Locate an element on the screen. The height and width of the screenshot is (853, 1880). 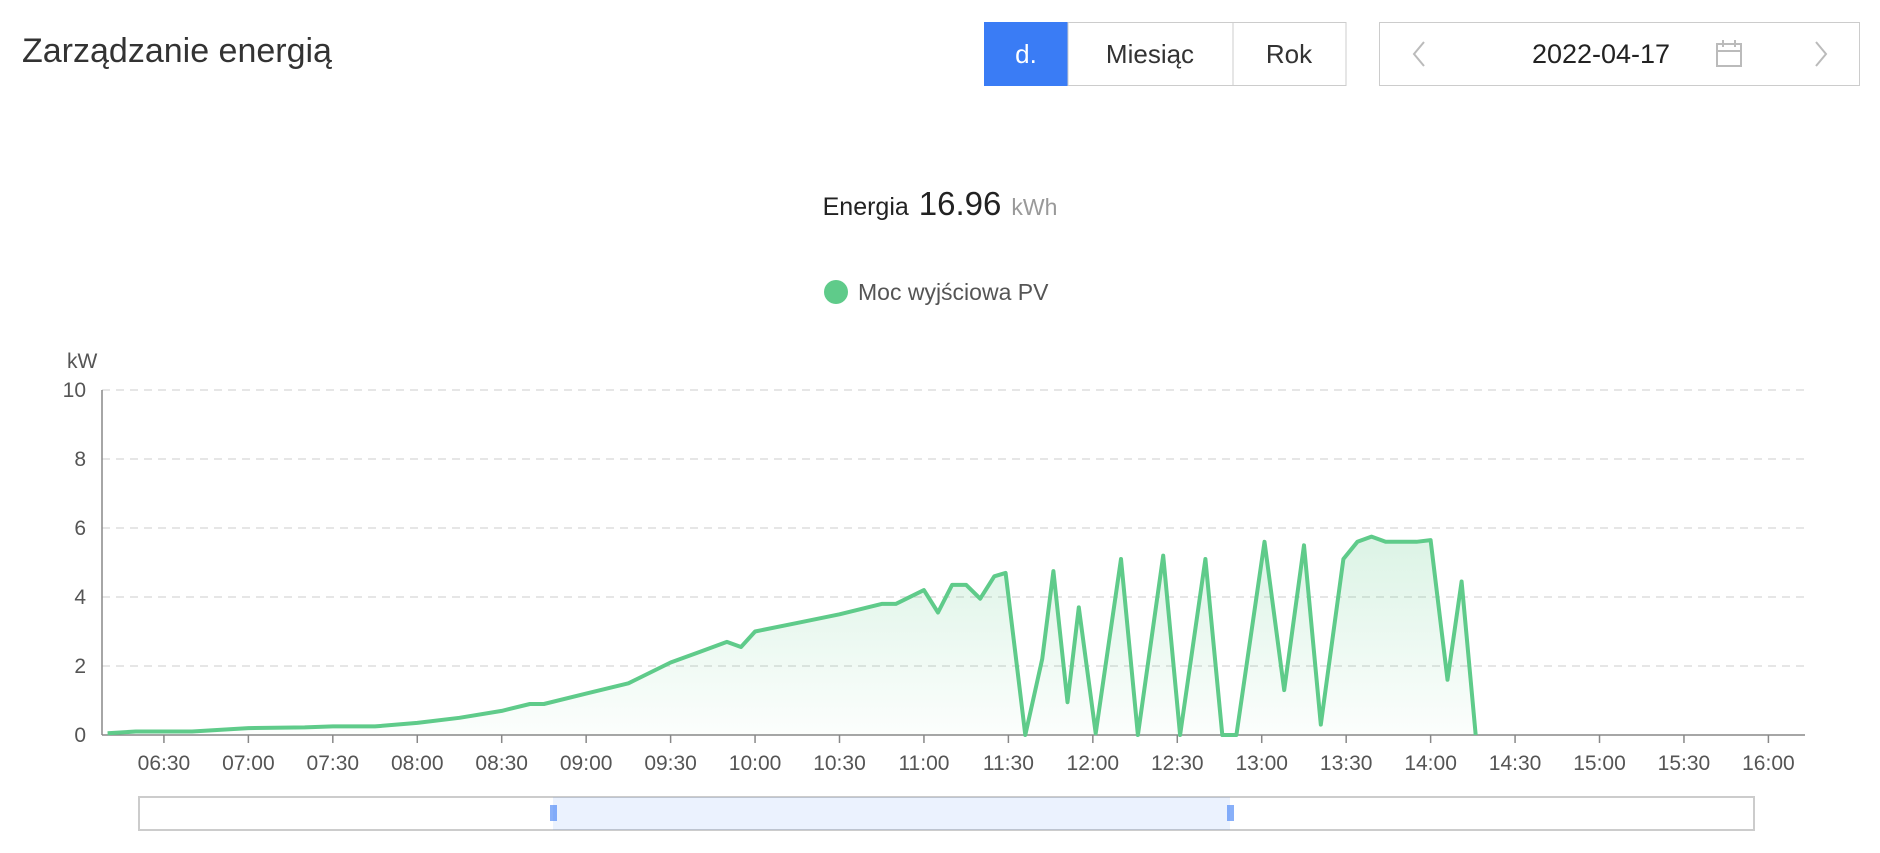
x-tick-label: 11:00 is located at coordinates (923, 763).